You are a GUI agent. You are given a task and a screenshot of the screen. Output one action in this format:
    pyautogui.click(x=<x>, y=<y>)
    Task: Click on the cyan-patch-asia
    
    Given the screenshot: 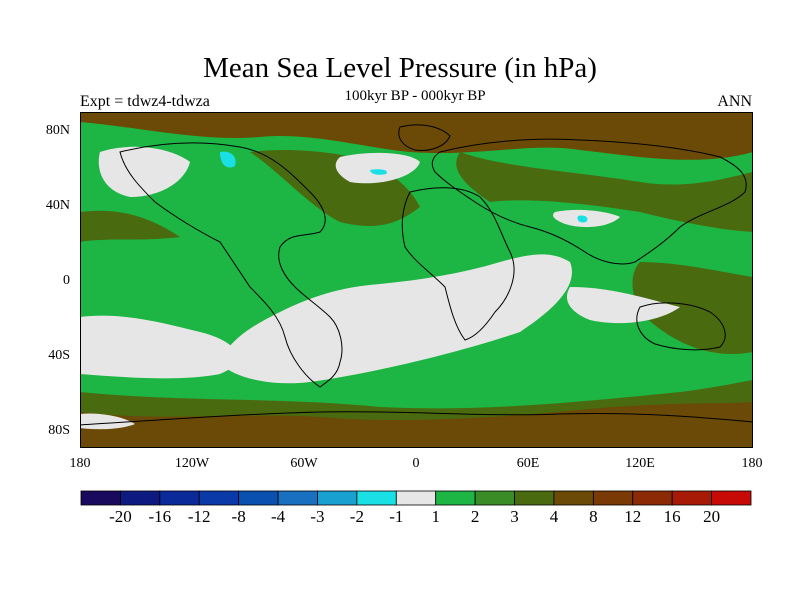 What is the action you would take?
    pyautogui.click(x=582, y=219)
    